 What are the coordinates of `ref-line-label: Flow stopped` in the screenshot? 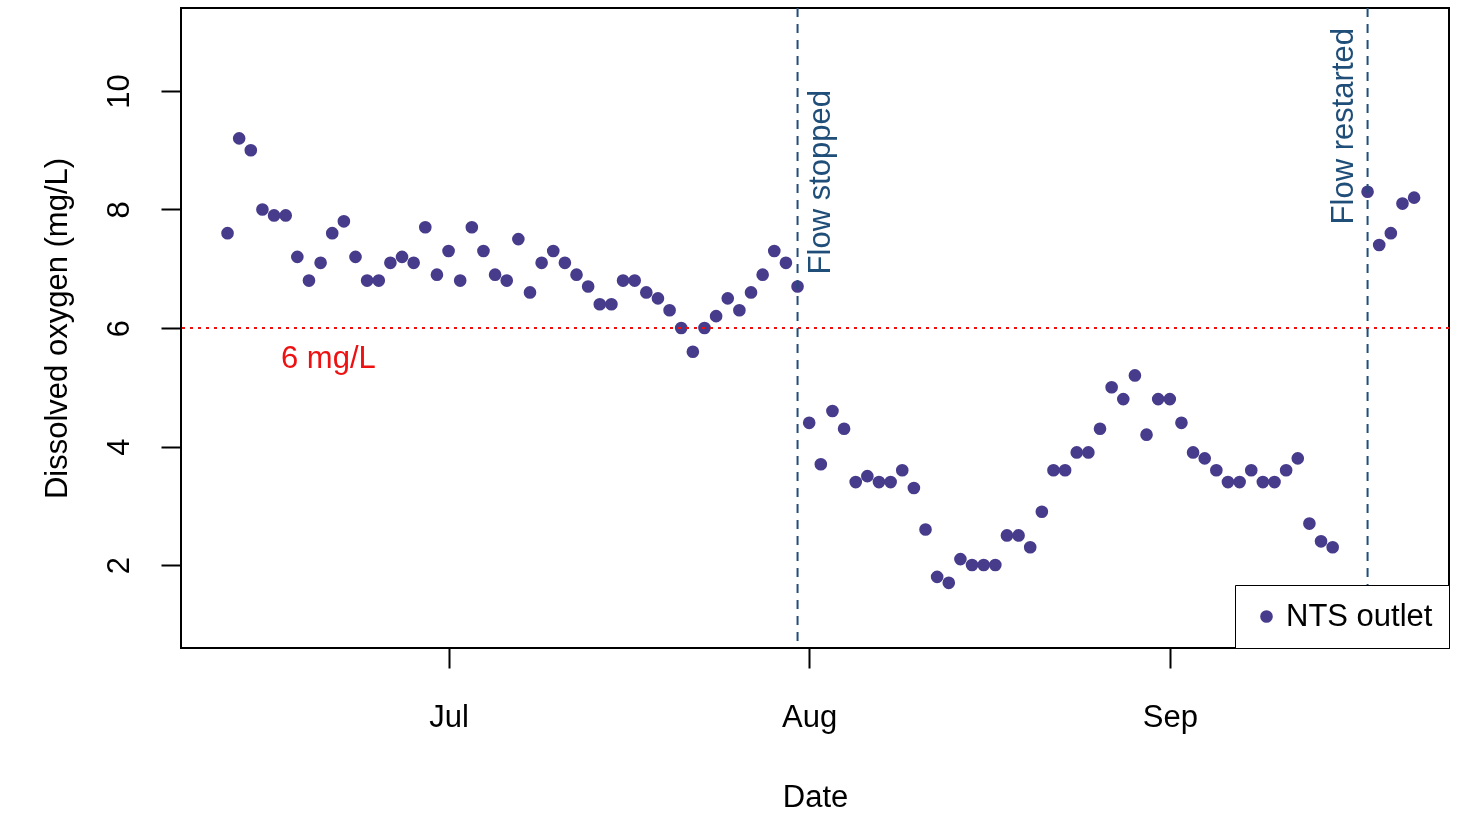 It's located at (819, 182).